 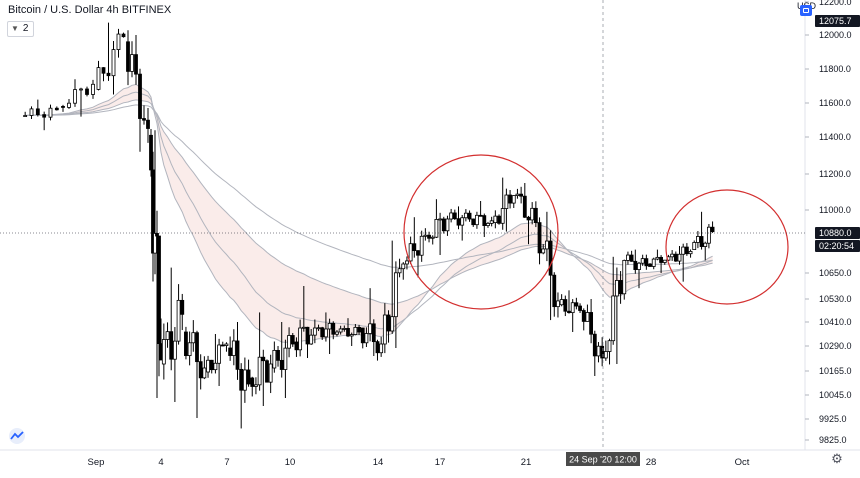 I want to click on price-tick-label: 10530.0, so click(x=835, y=299).